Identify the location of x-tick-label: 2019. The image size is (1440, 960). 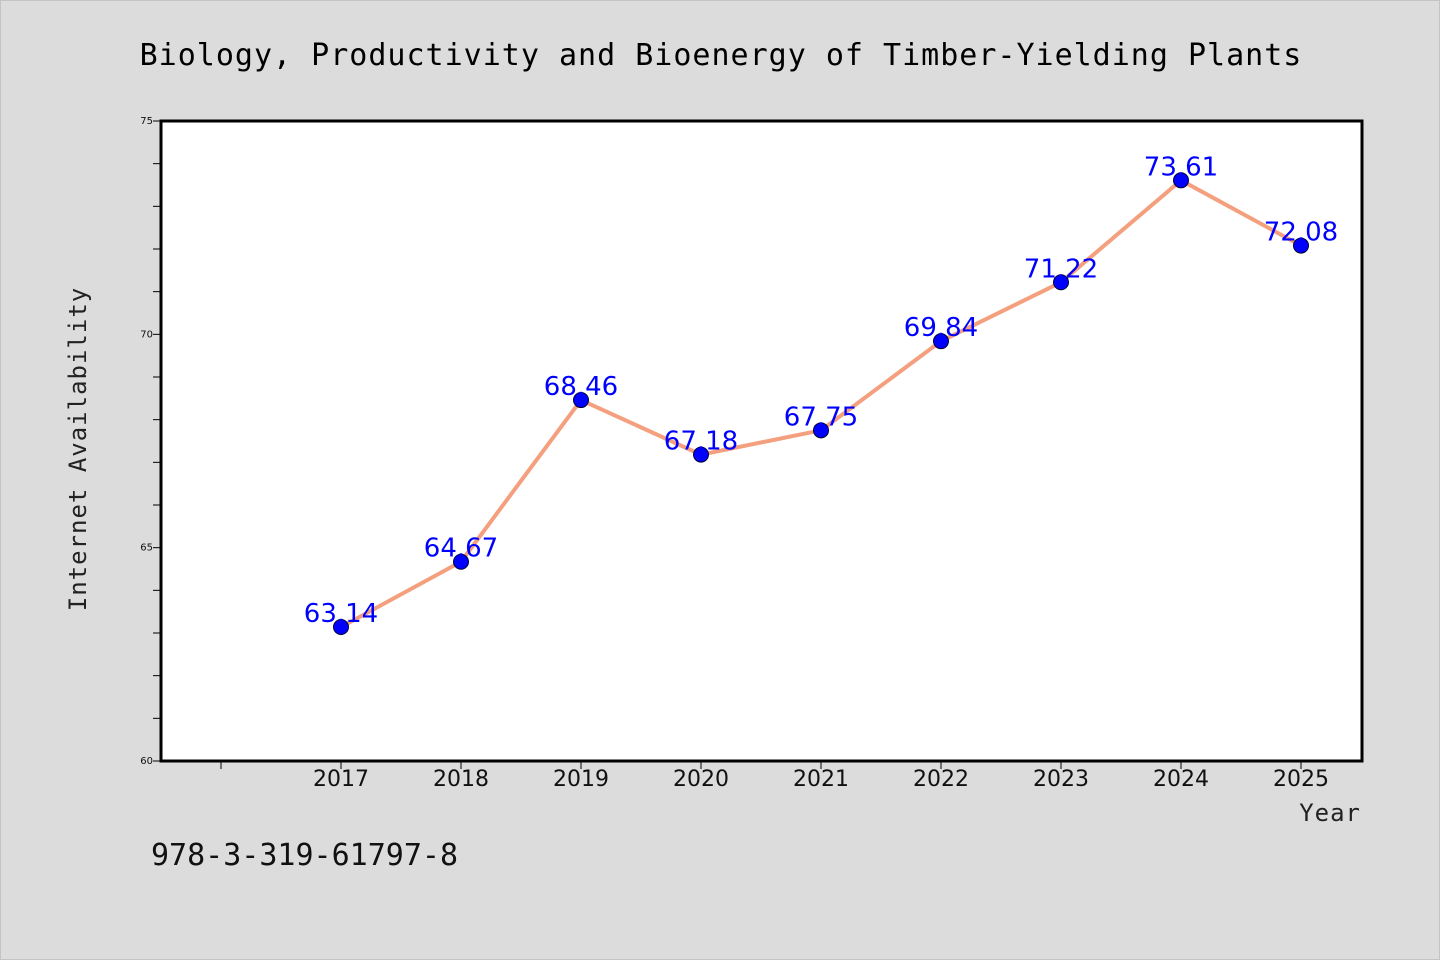
(581, 779).